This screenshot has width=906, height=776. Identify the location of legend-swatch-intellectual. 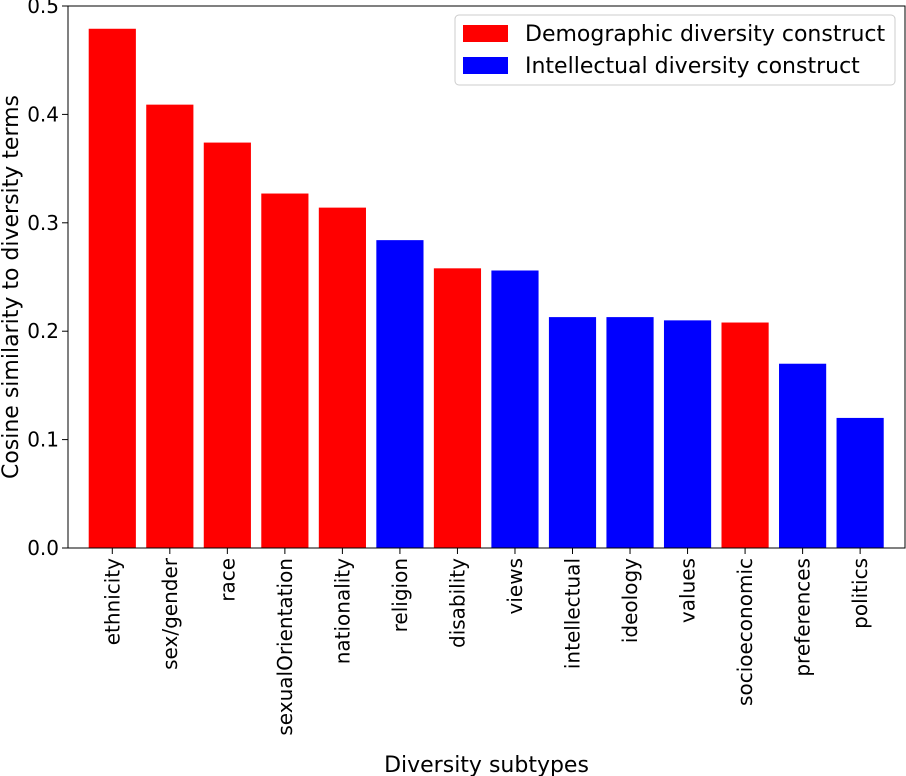
(485, 65).